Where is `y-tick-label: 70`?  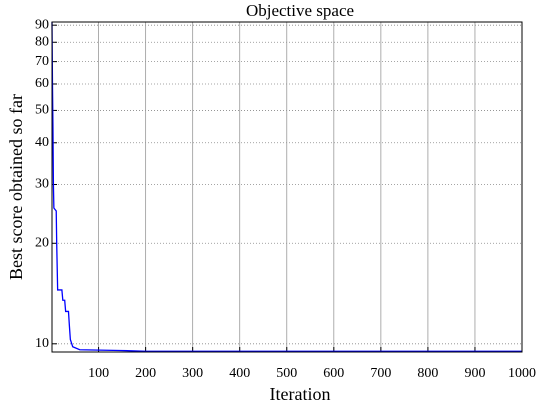 y-tick-label: 70 is located at coordinates (42, 61).